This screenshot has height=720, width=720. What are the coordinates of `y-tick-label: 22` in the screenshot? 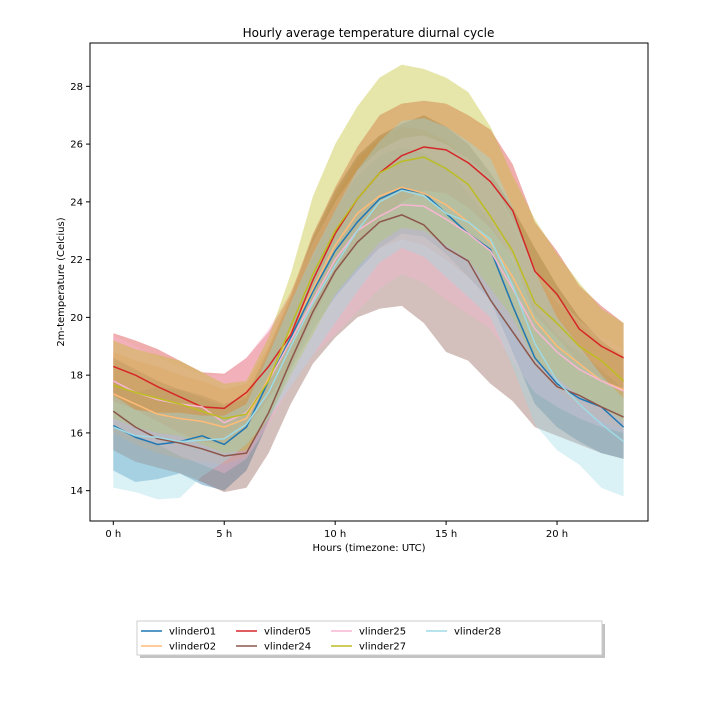 It's located at (76, 260).